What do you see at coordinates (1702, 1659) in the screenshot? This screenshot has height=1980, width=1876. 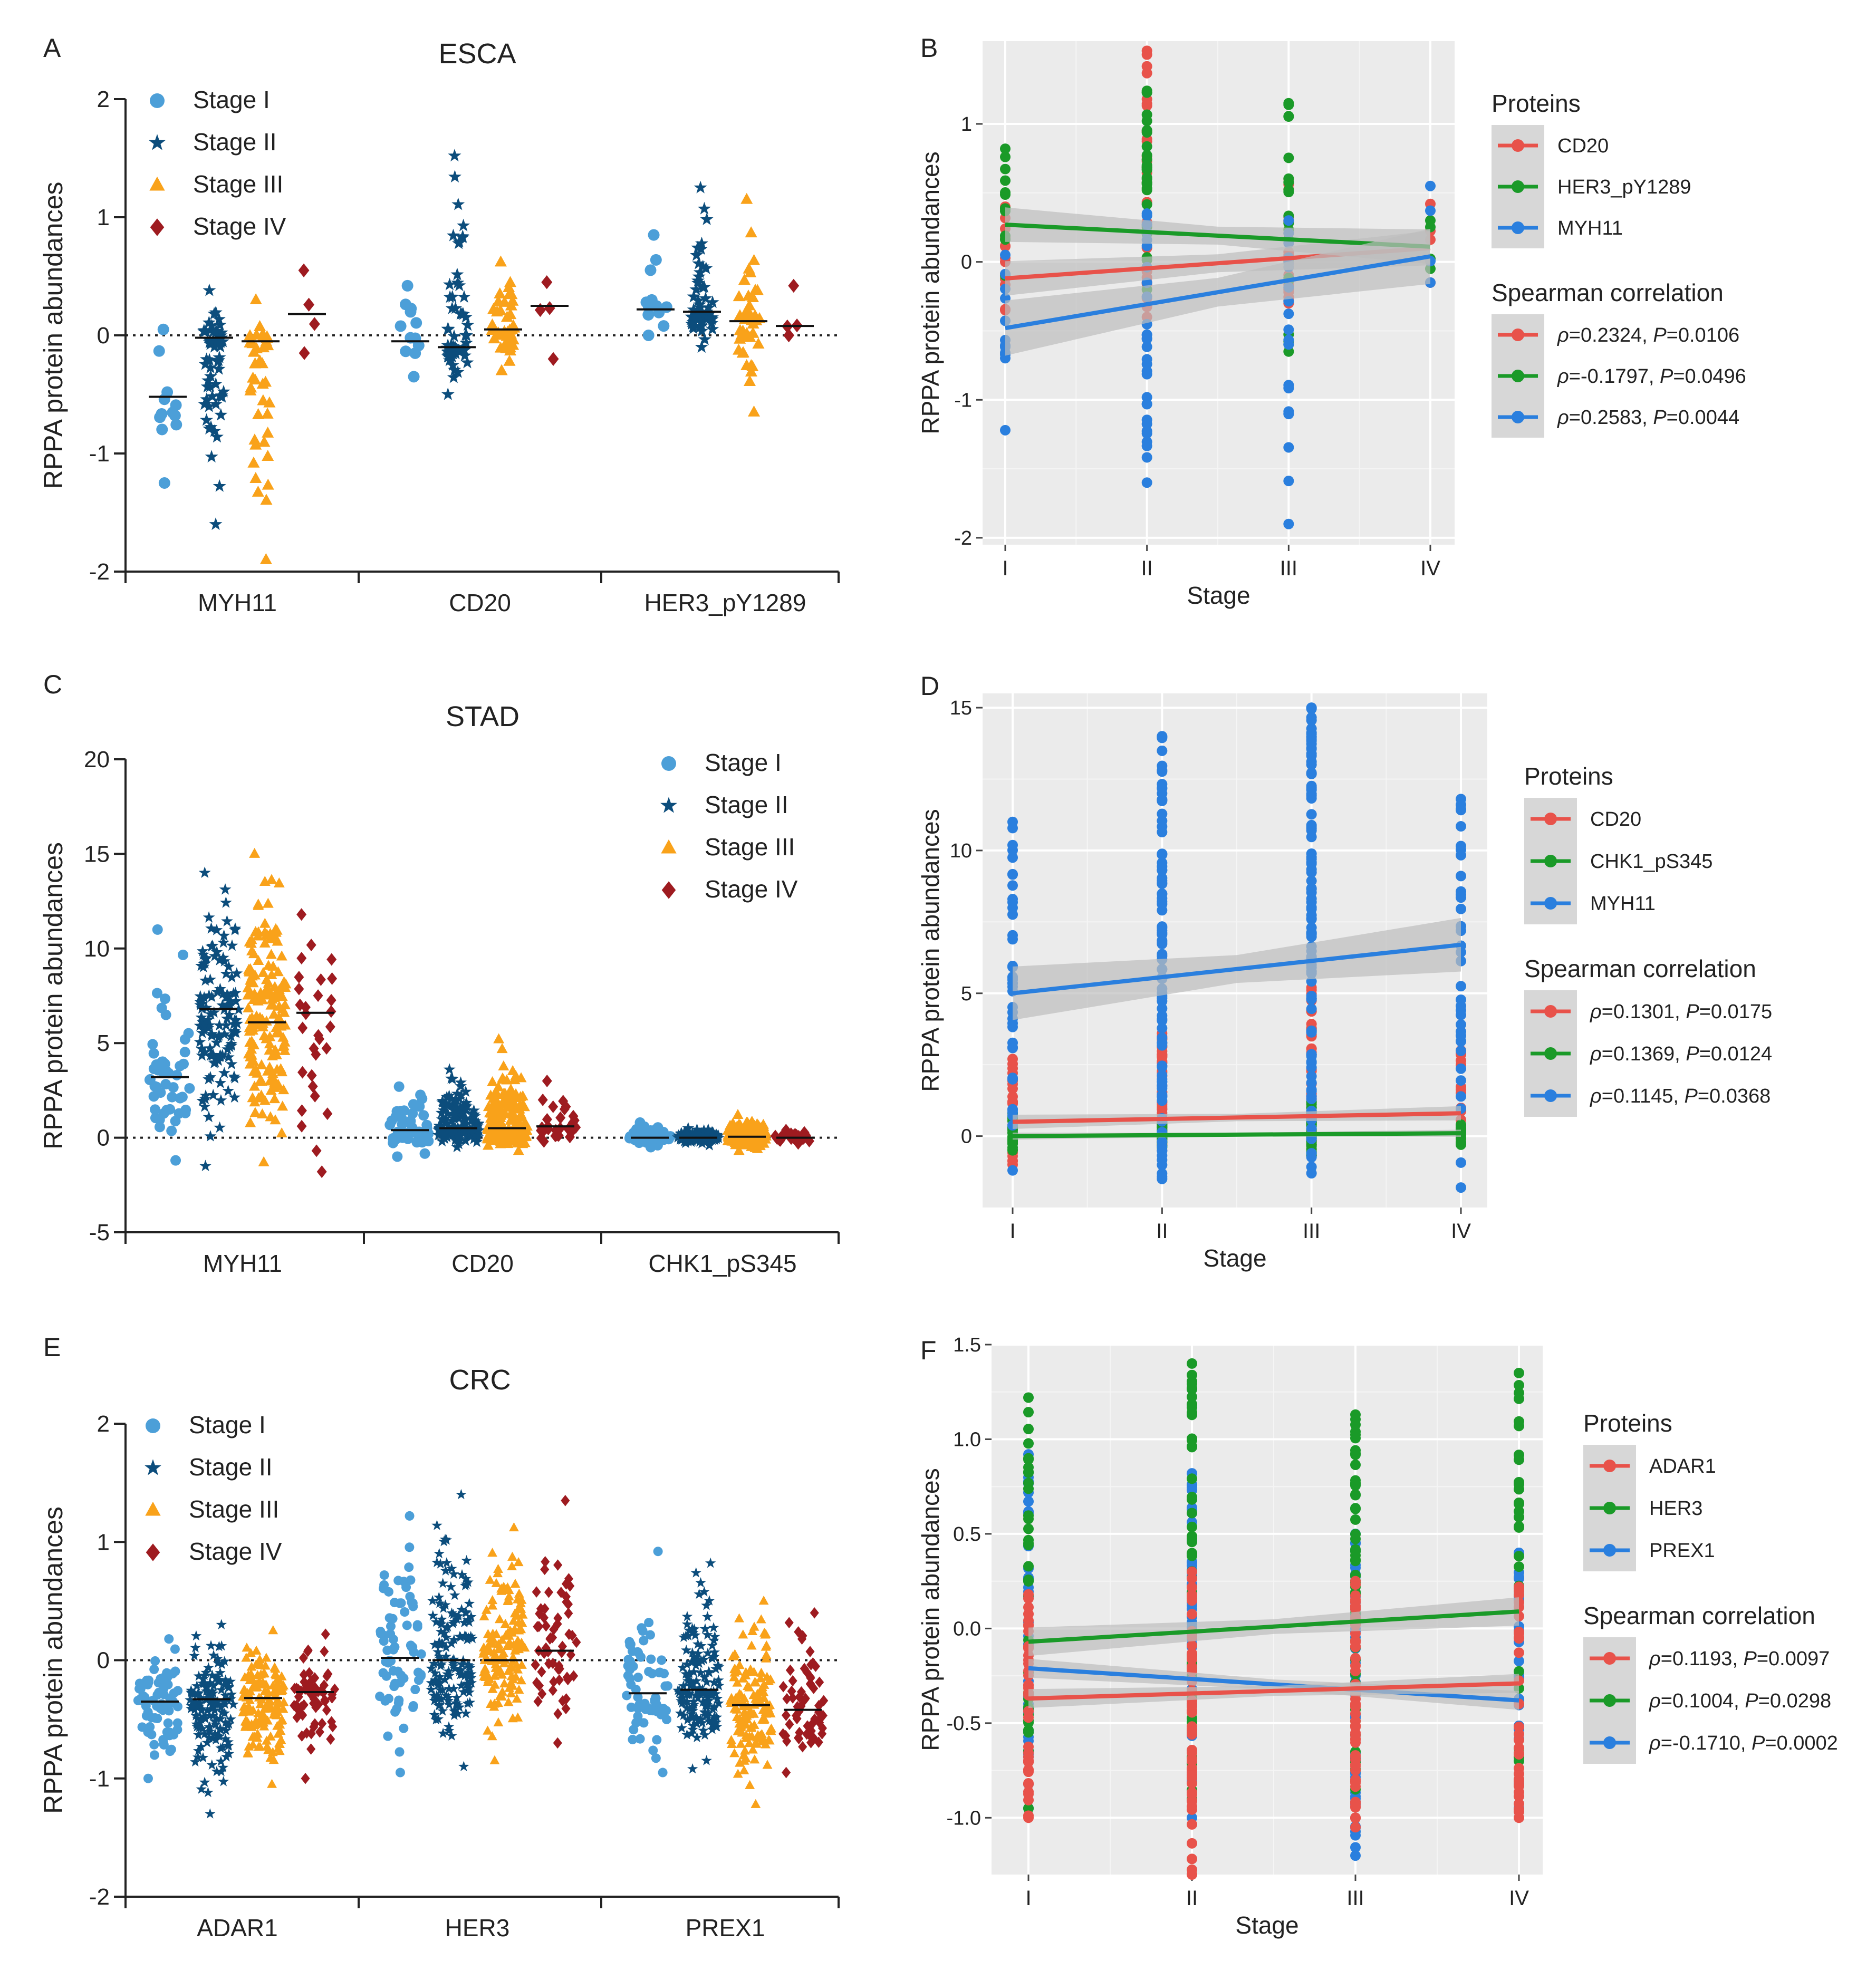 I see `correlation-rho-value: =0.1193,` at bounding box center [1702, 1659].